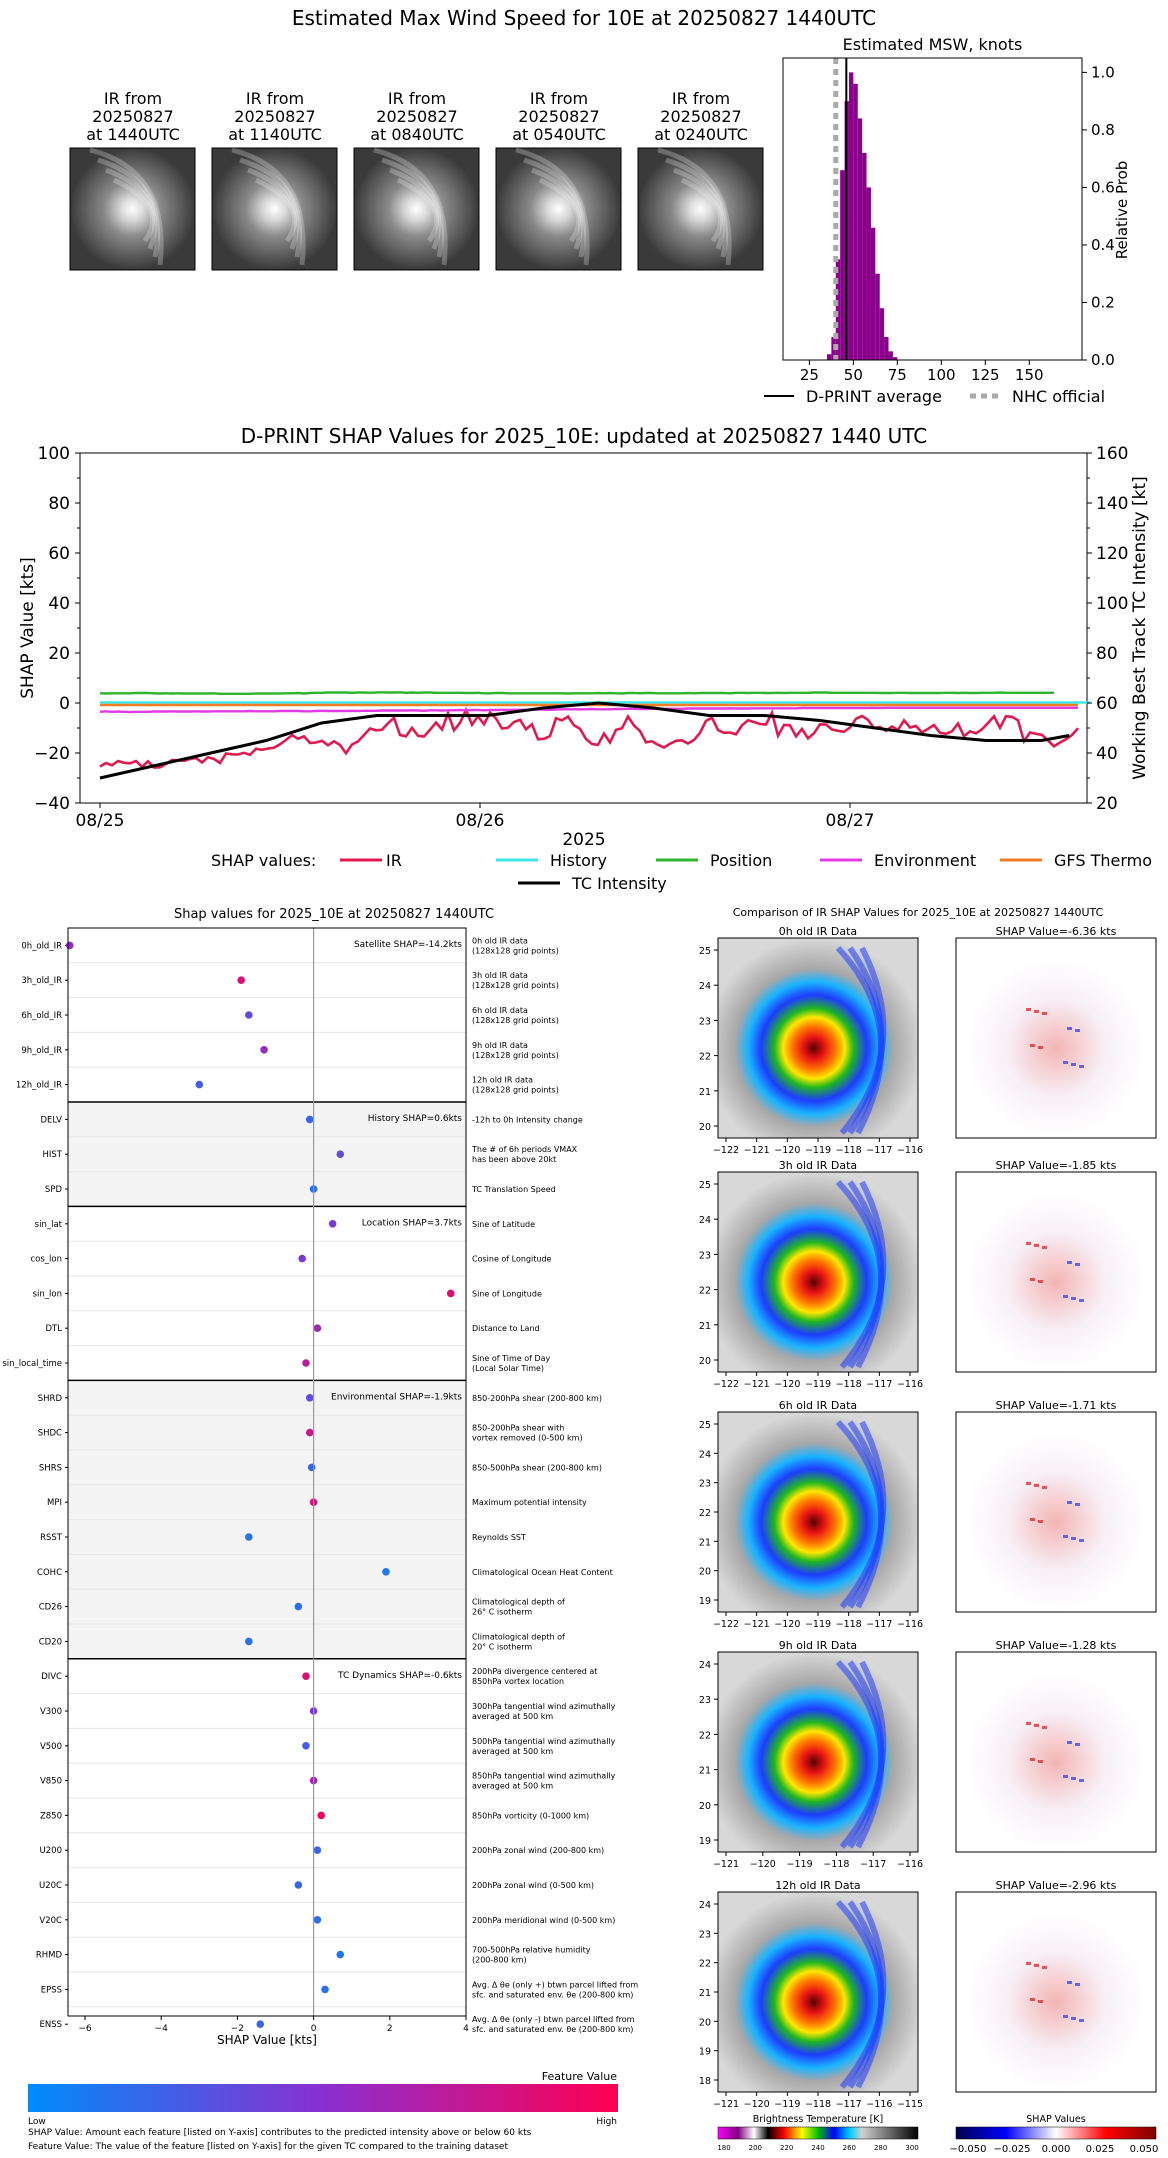  Describe the element at coordinates (527, 1119) in the screenshot. I see `feature-desc: -12h to 0h Intensity change` at that location.